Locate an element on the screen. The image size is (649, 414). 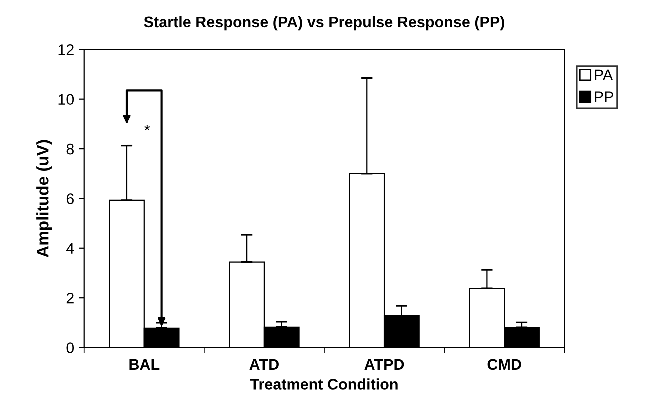
x-tick-label: CMD is located at coordinates (505, 364).